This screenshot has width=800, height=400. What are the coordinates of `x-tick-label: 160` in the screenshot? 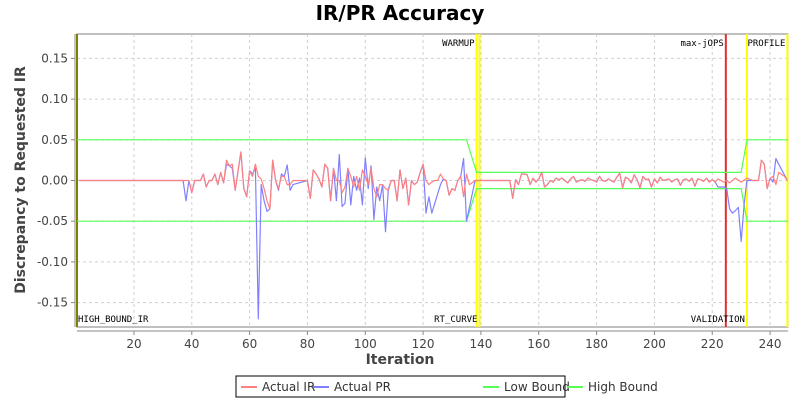 It's located at (538, 344).